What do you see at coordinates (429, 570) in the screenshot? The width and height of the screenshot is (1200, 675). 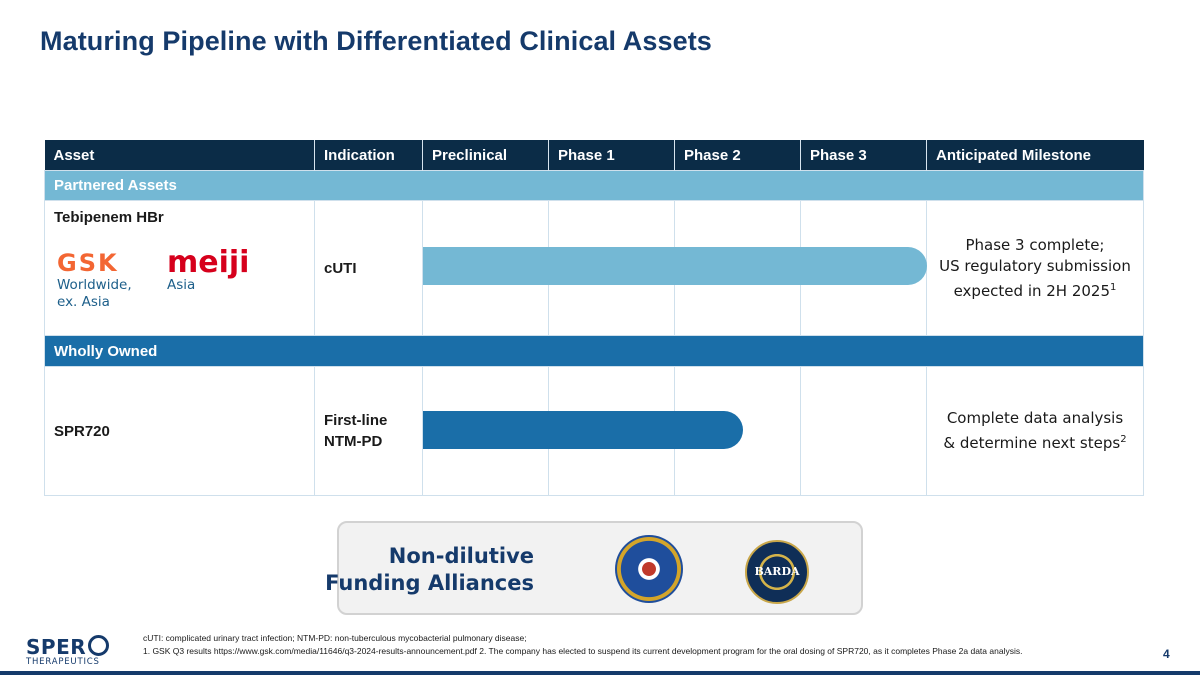 I see `funding-title: Non-dilutive Funding Alliances` at bounding box center [429, 570].